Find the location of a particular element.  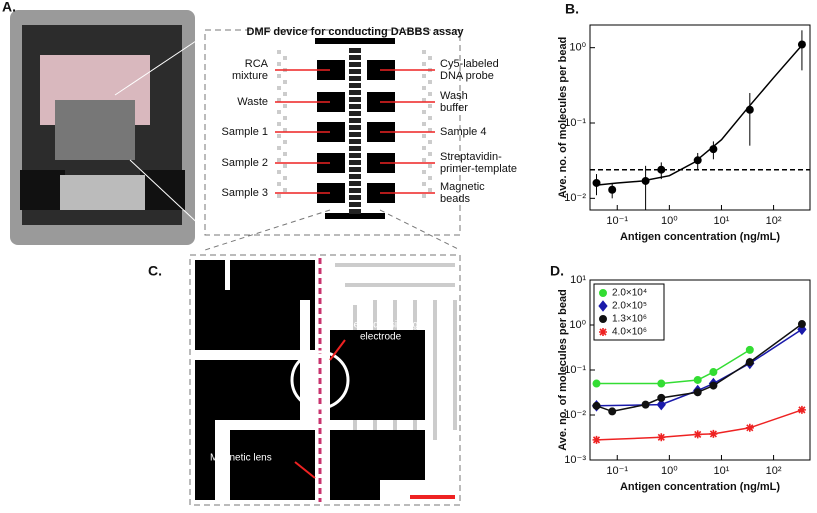

legend-label: 2.0×10⁴ is located at coordinates (629, 293).